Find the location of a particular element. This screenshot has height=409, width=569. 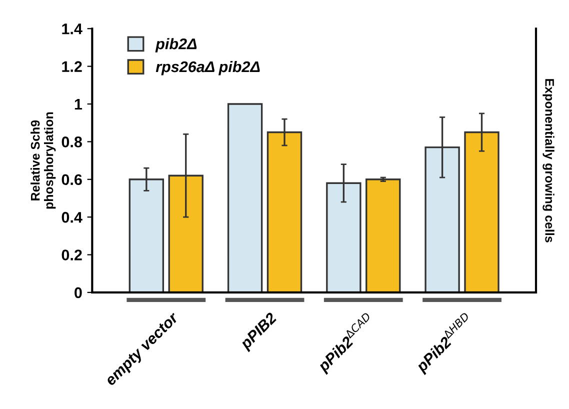

x-tick-label: pPib2$^{ΔHBD}$ is located at coordinates (444, 344).